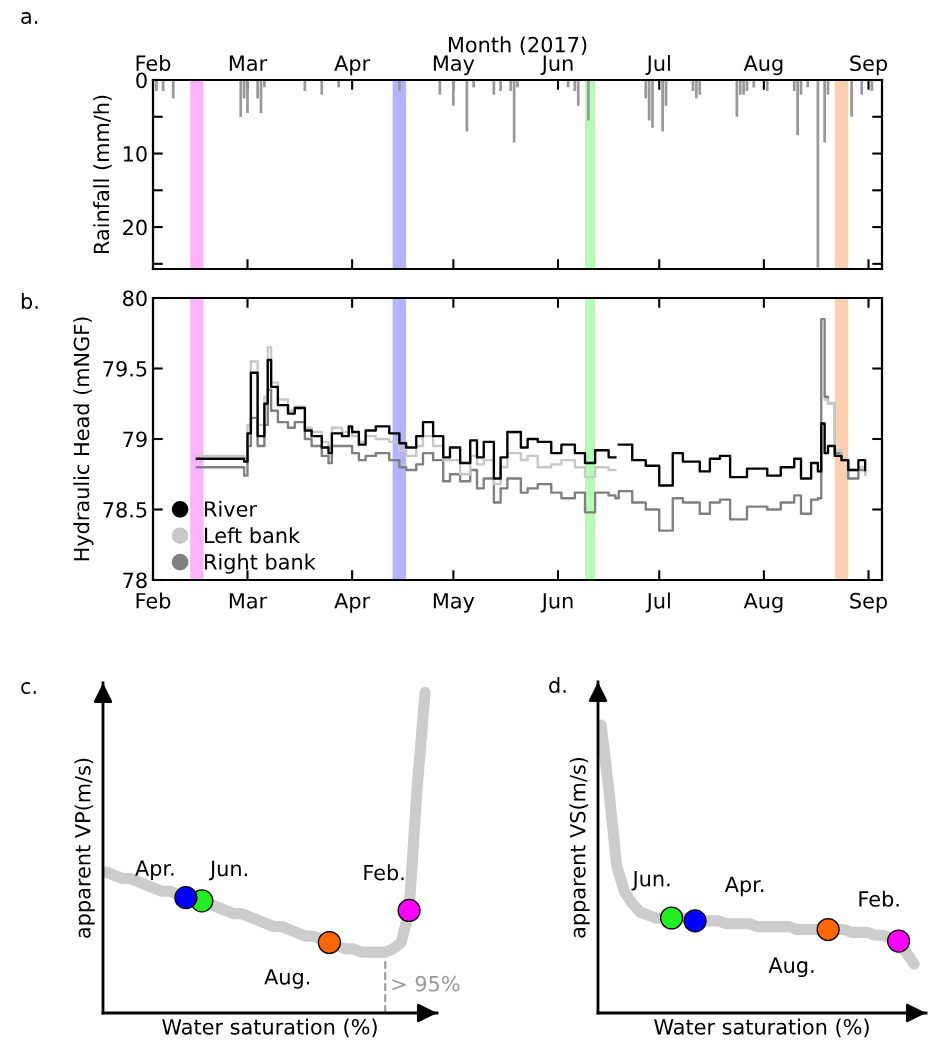 This screenshot has width=930, height=1054. Describe the element at coordinates (135, 153) in the screenshot. I see `y-tick-label: 10` at that location.